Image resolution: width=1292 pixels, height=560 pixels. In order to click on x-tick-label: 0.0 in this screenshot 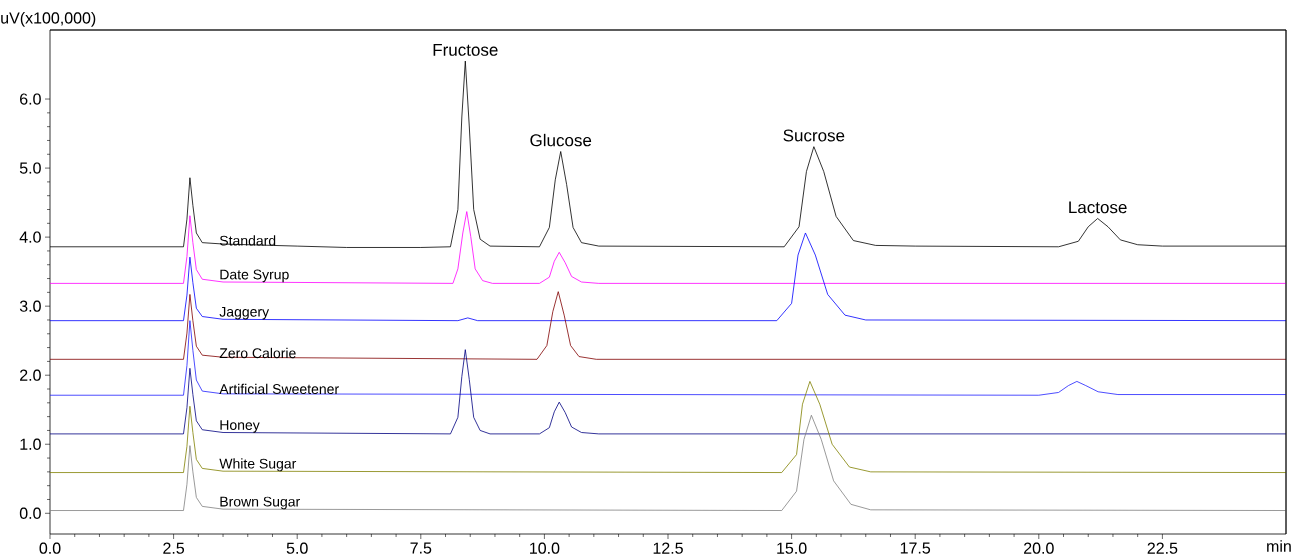, I will do `click(50, 548)`.